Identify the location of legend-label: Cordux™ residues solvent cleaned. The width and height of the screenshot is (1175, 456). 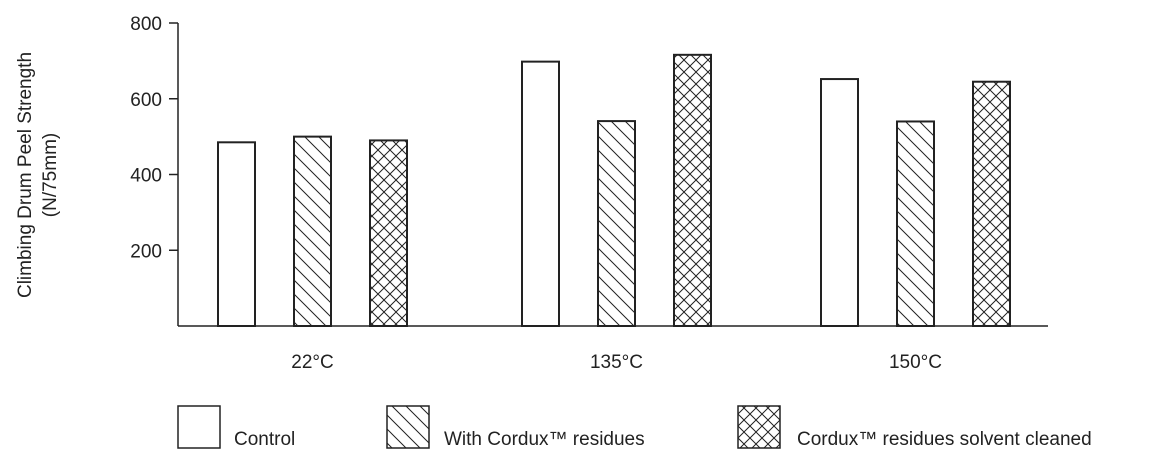
(944, 439).